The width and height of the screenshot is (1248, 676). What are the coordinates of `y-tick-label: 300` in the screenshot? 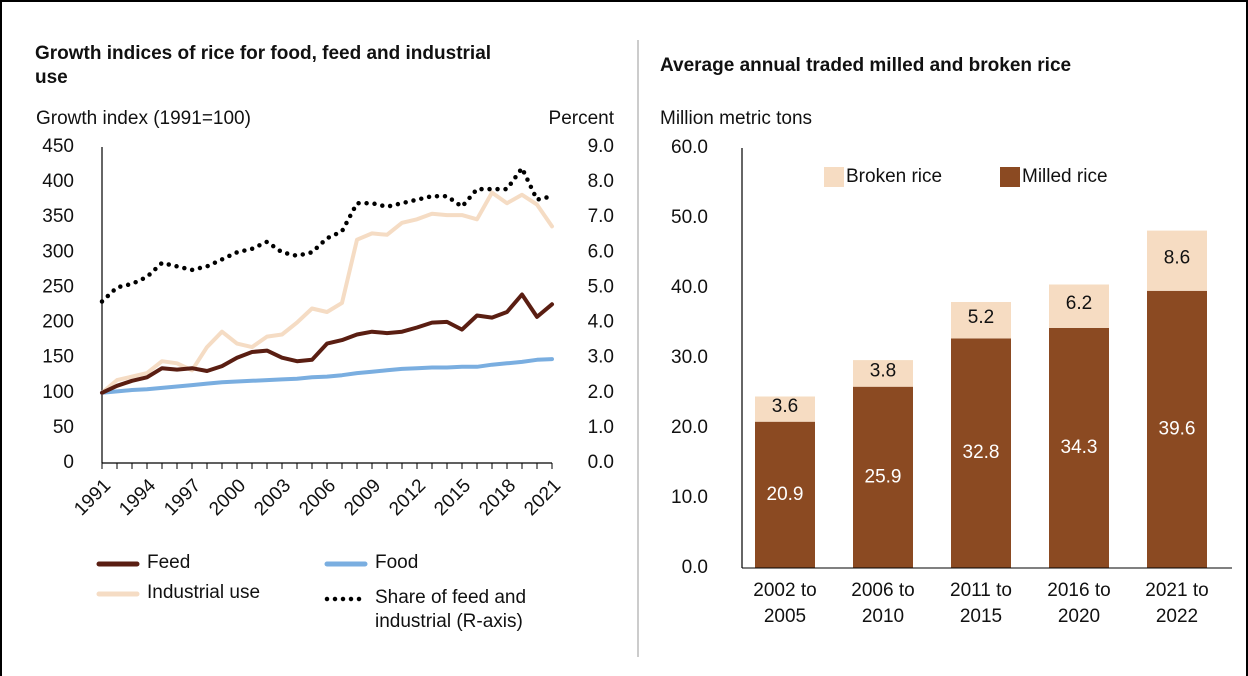 It's located at (58, 251).